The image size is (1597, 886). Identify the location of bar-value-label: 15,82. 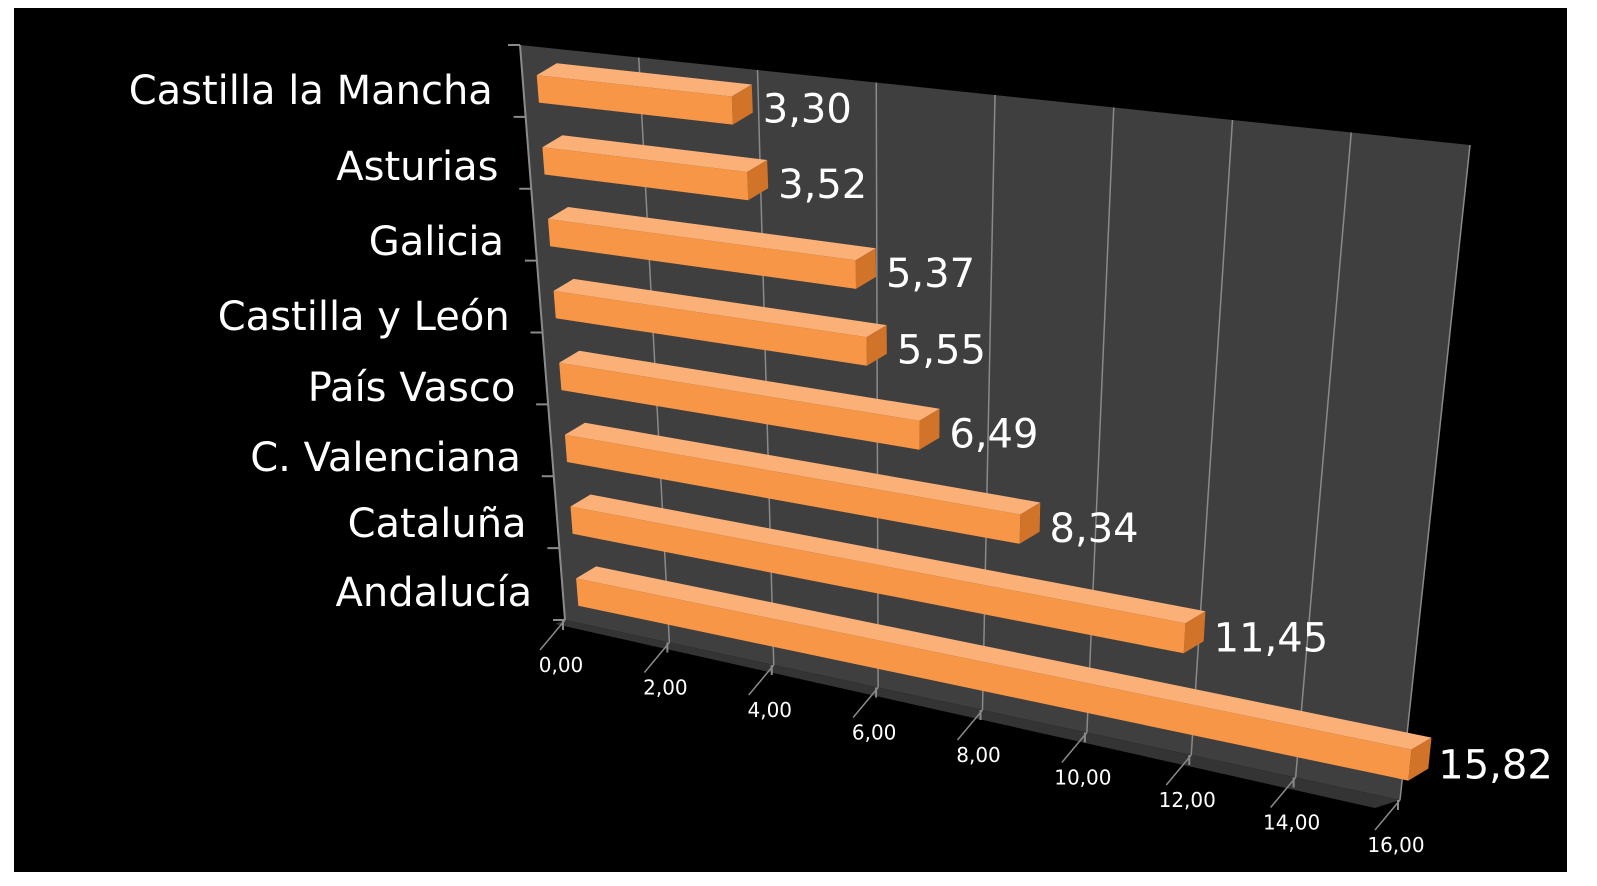
(1495, 766).